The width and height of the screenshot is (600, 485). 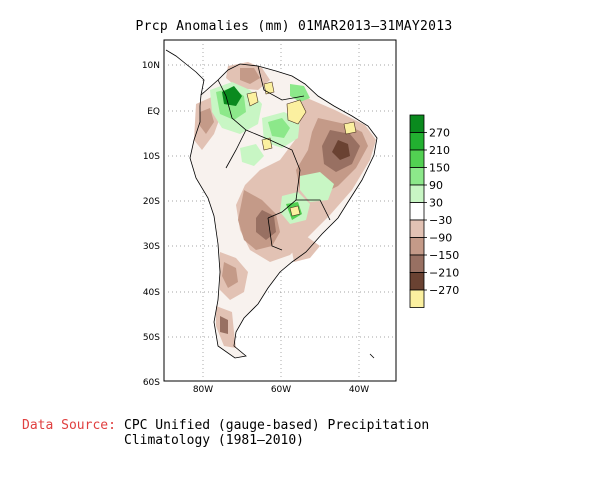 I want to click on colorbar-label: 90, so click(x=436, y=185).